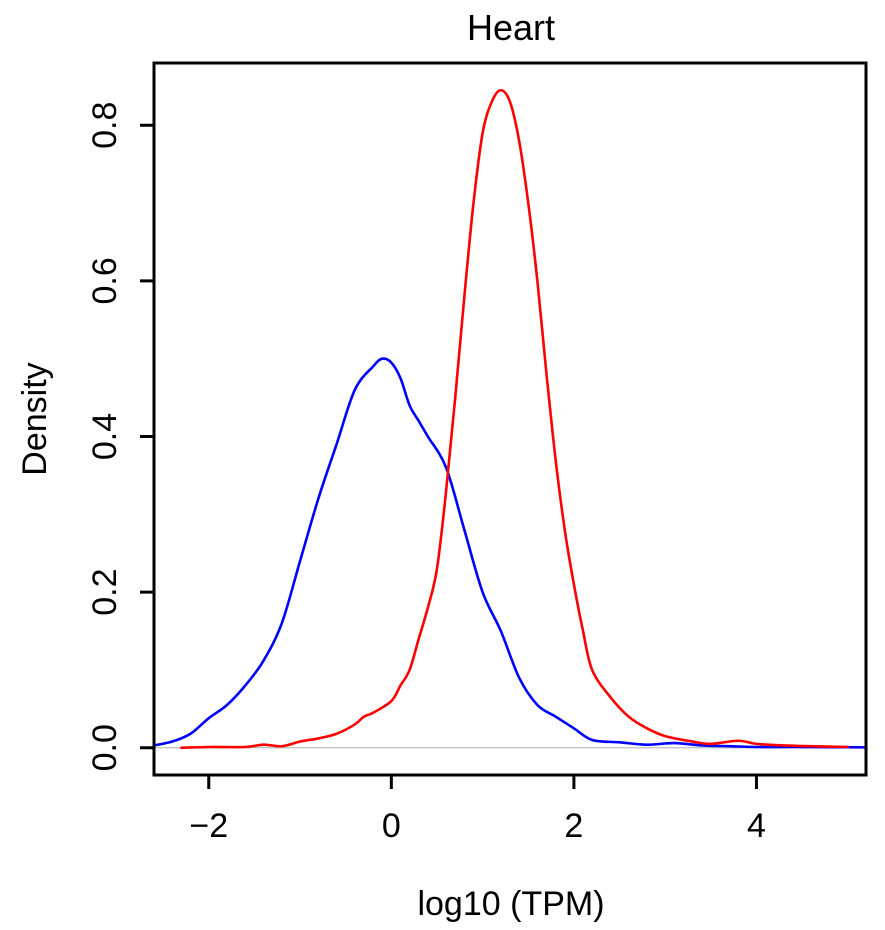  What do you see at coordinates (573, 826) in the screenshot?
I see `x-tick-label: 2` at bounding box center [573, 826].